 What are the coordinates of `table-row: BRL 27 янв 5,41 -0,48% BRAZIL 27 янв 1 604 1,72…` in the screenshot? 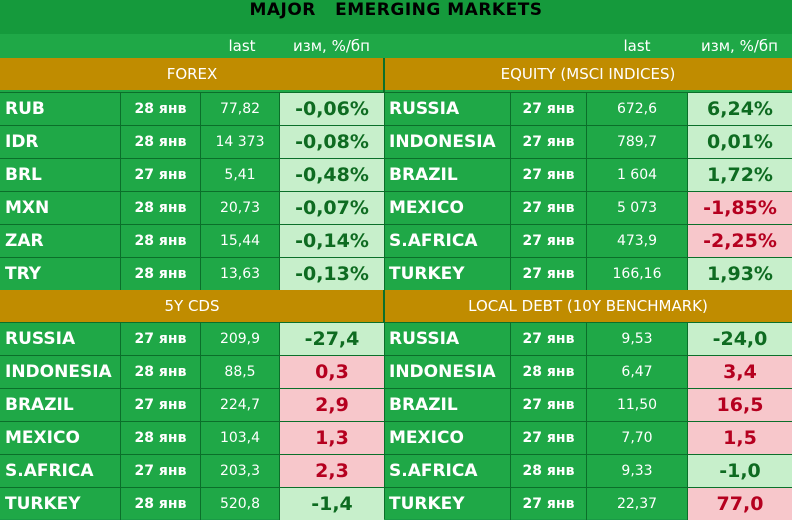 It's located at (396, 174).